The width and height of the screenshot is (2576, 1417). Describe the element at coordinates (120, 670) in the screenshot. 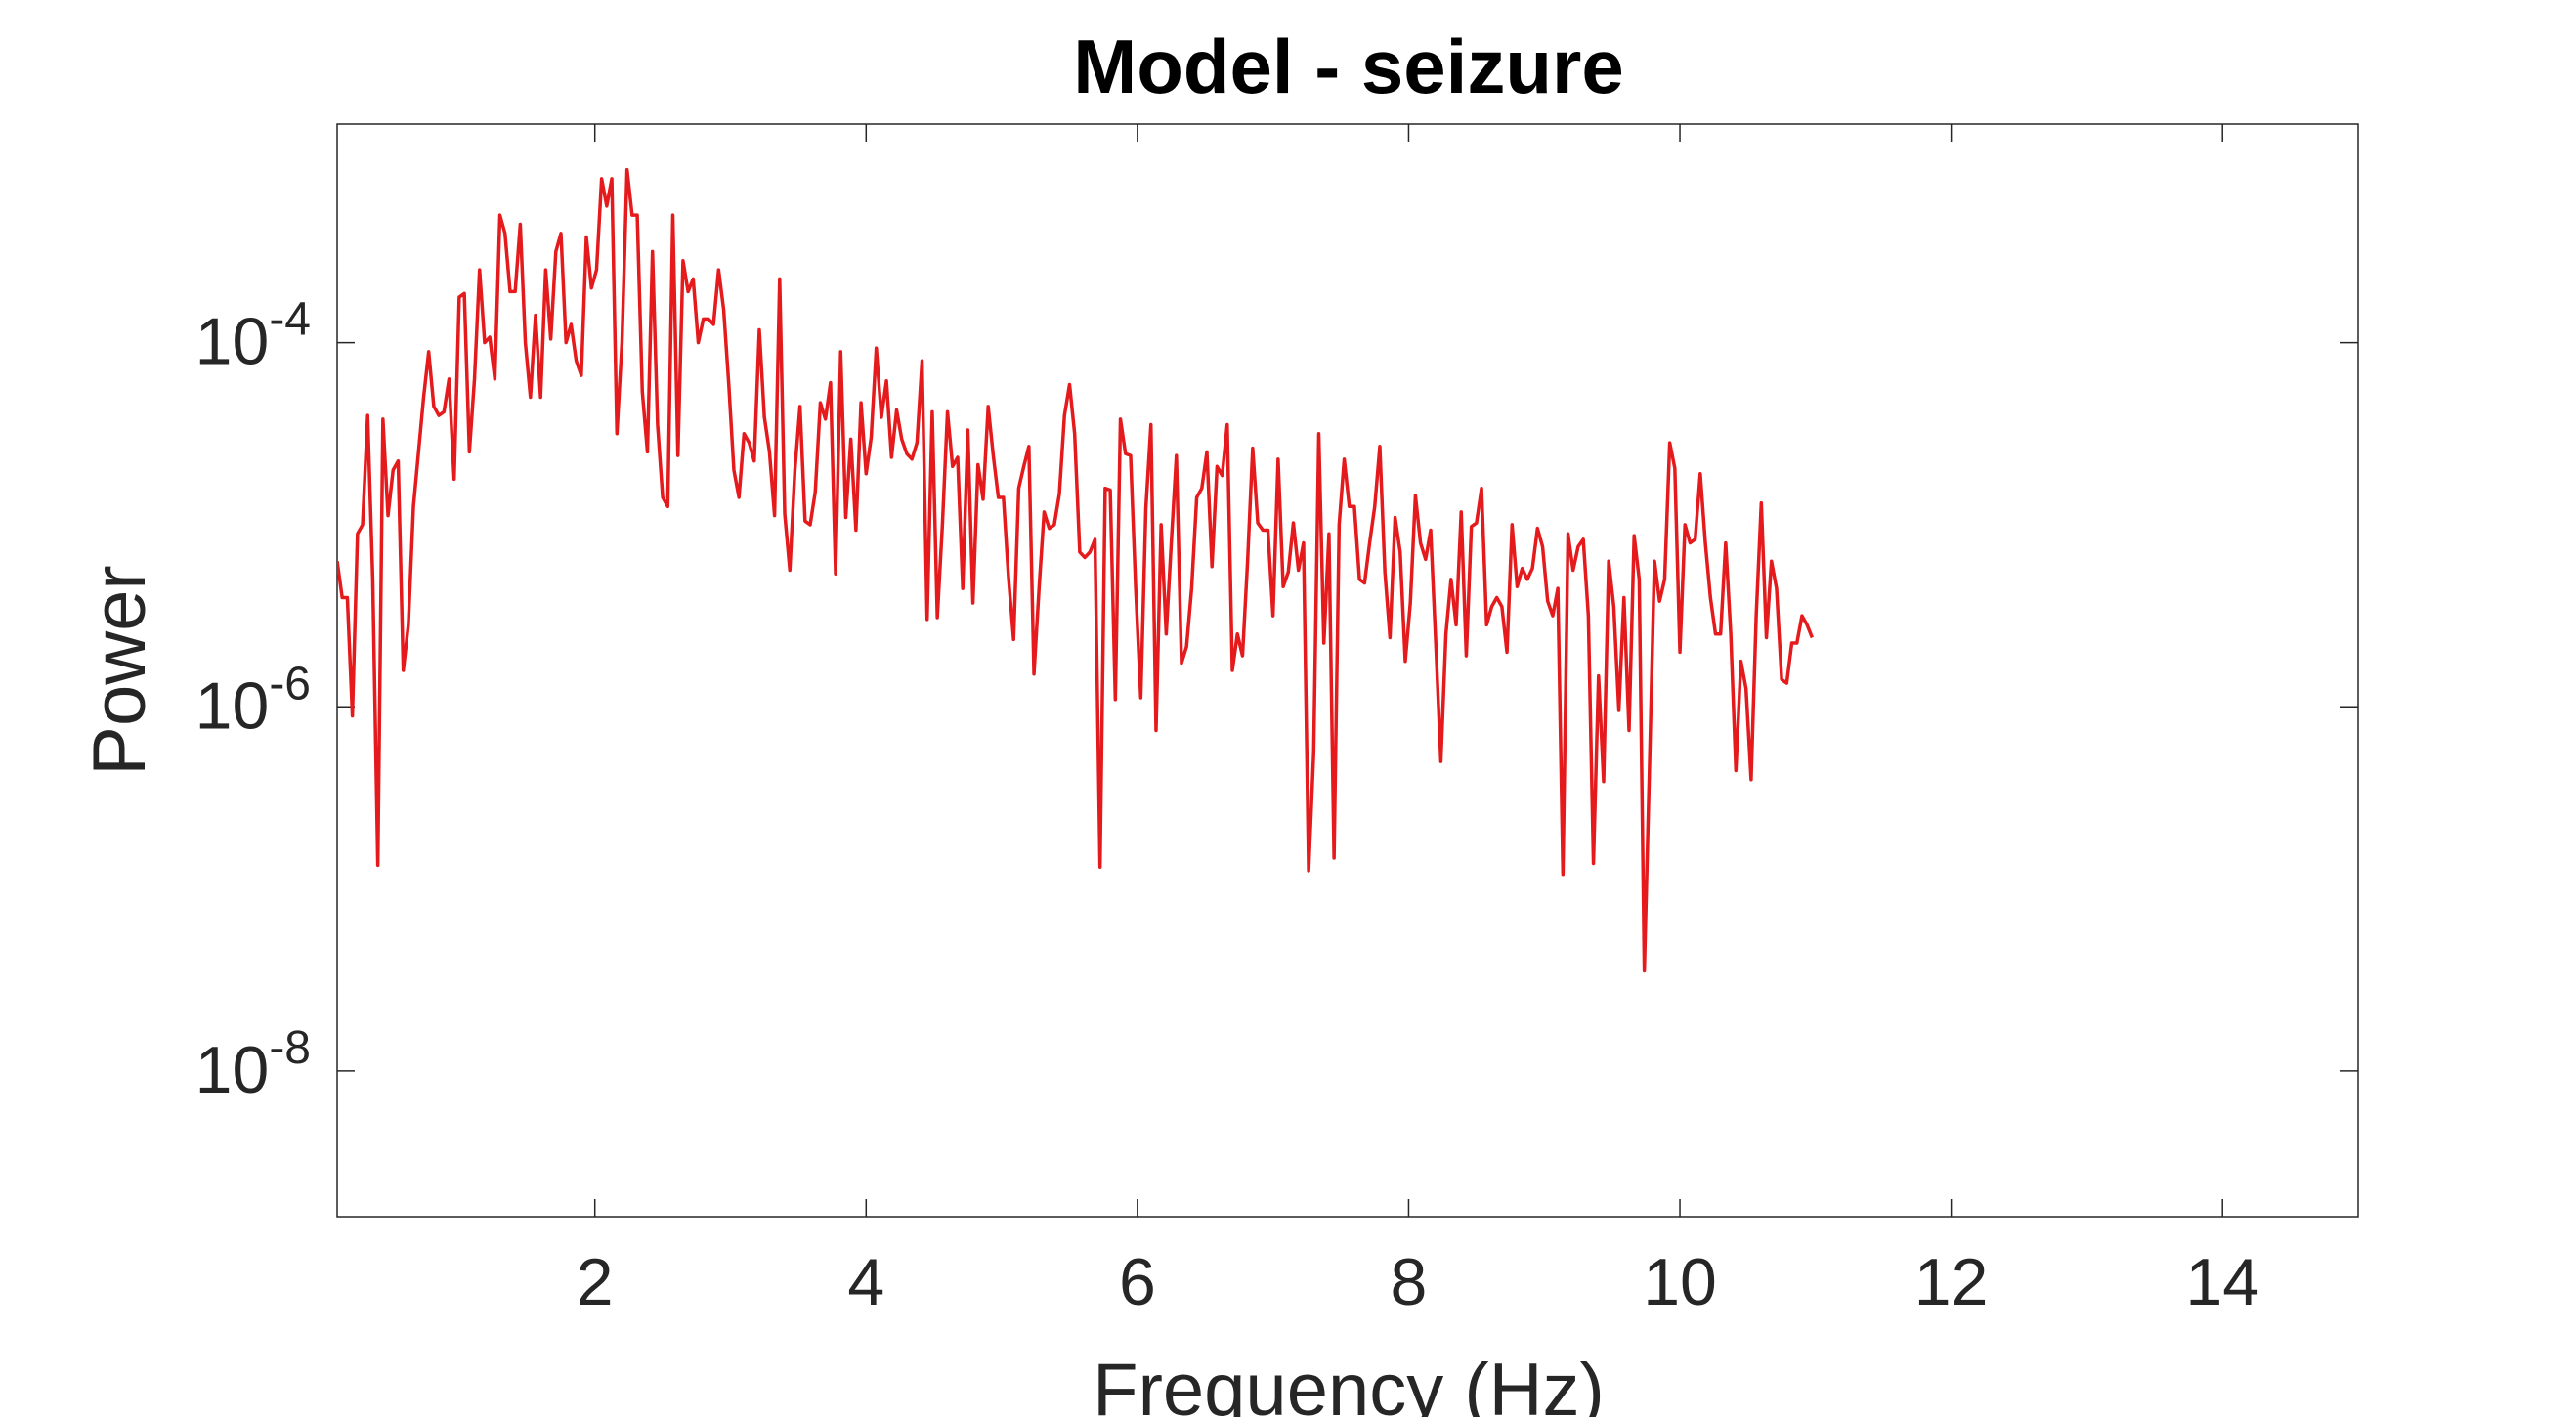

I see `y-axis-label: Power` at that location.